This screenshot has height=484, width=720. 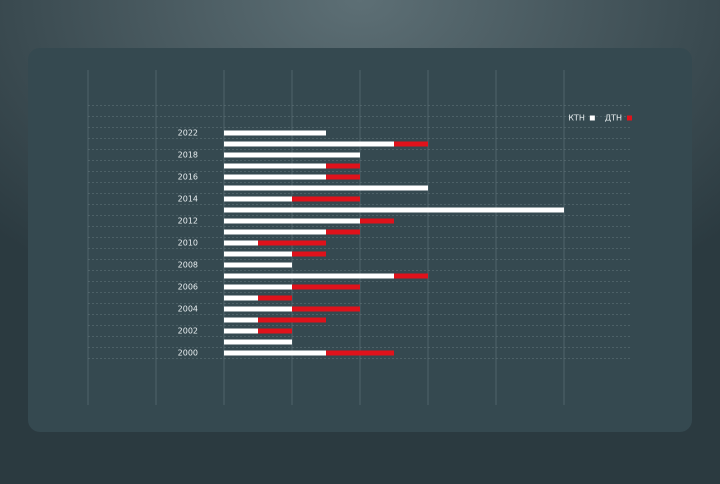 What do you see at coordinates (188, 243) in the screenshot?
I see `y-tick-label: 2010` at bounding box center [188, 243].